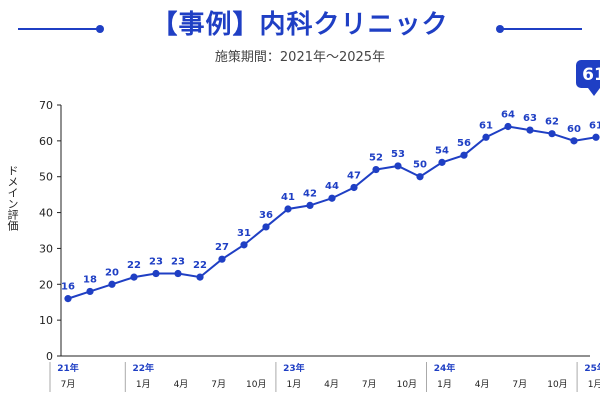  What do you see at coordinates (112, 272) in the screenshot?
I see `data-label: 20` at bounding box center [112, 272].